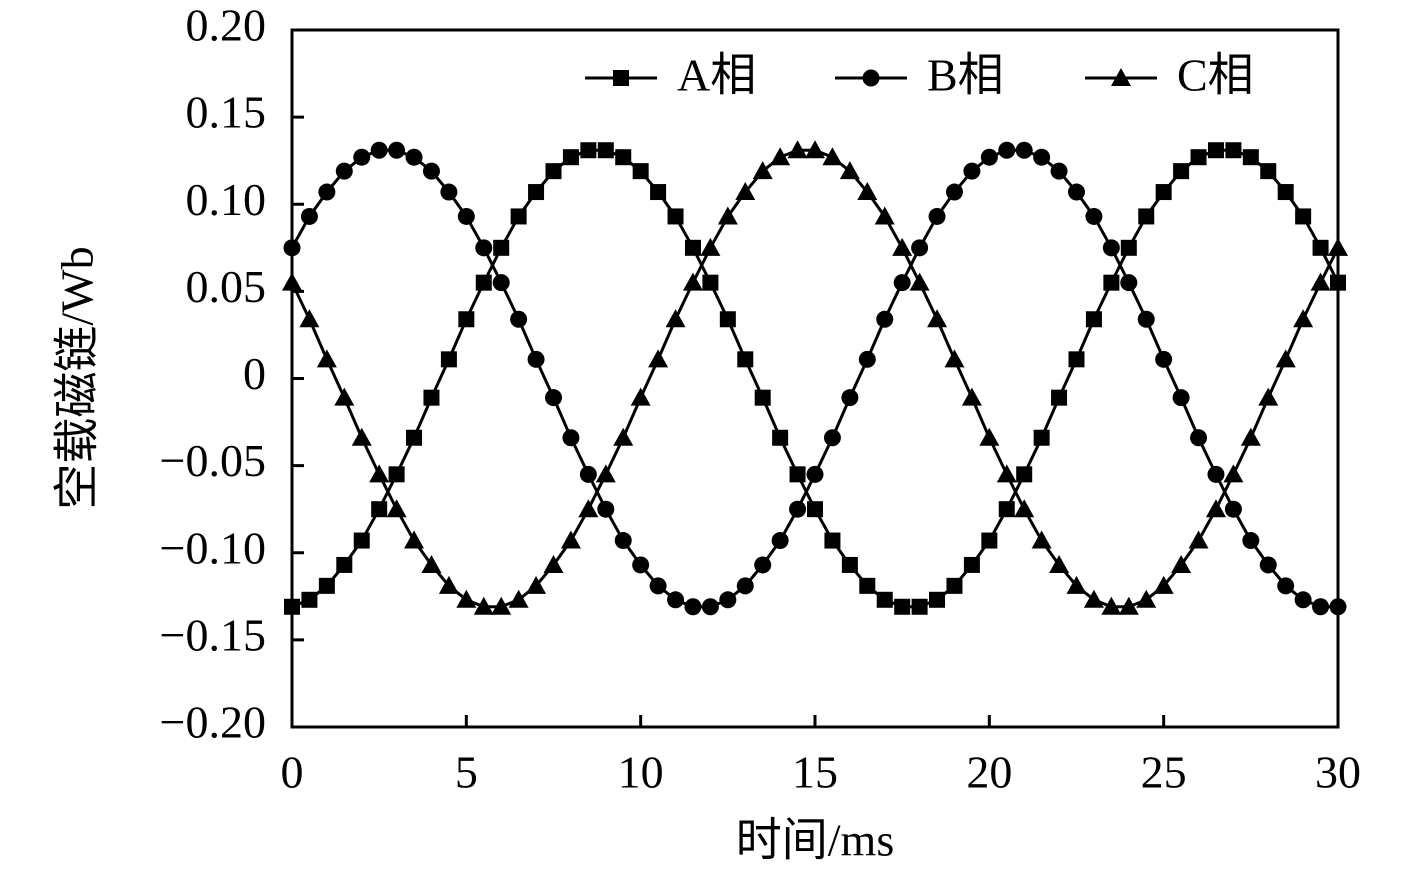 The image size is (1417, 888). Describe the element at coordinates (77, 377) in the screenshot. I see `y-axis-label: 空载磁链/Wb` at that location.